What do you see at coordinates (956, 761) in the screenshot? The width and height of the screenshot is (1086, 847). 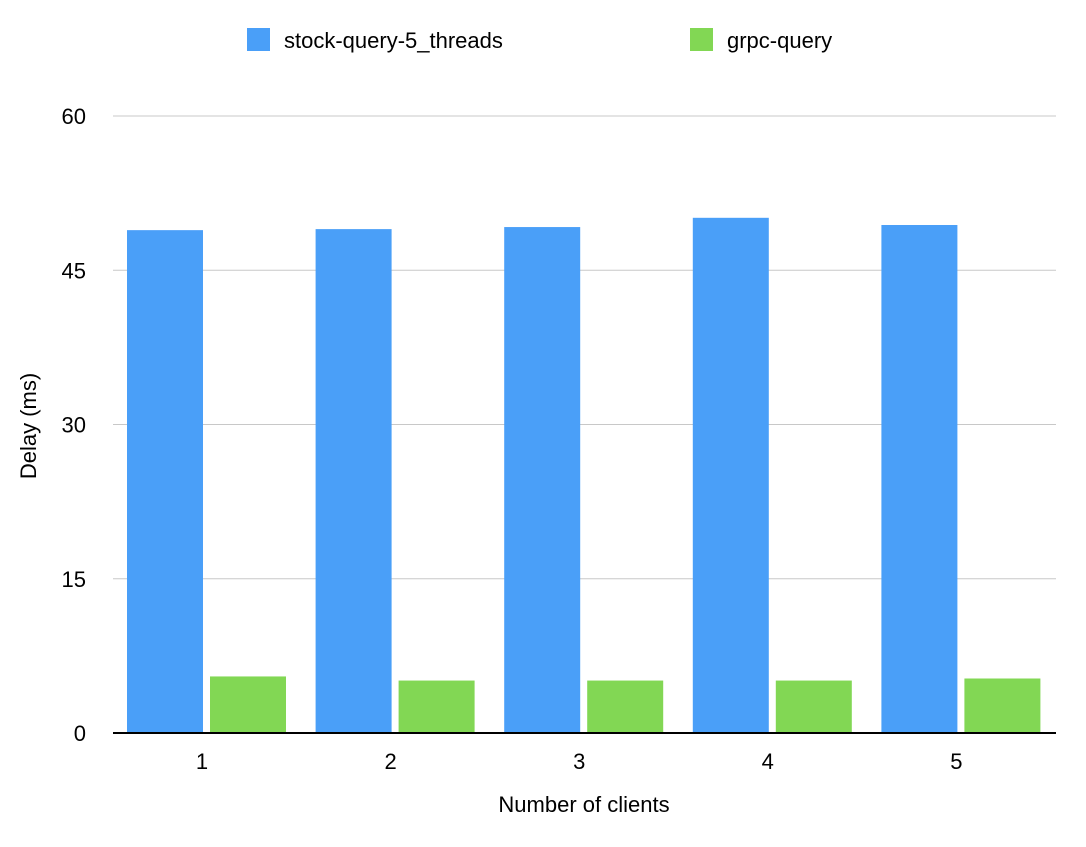 I see `x-tick-label: 5` at bounding box center [956, 761].